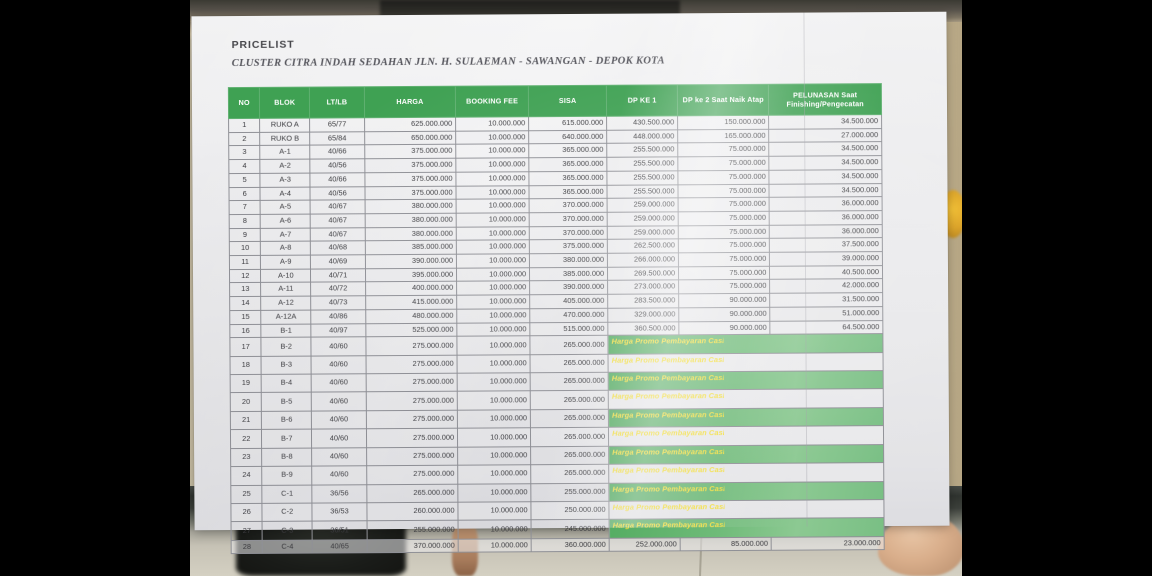 The width and height of the screenshot is (1152, 576). What do you see at coordinates (568, 233) in the screenshot?
I see `cell-sisa: 370.000.000` at bounding box center [568, 233].